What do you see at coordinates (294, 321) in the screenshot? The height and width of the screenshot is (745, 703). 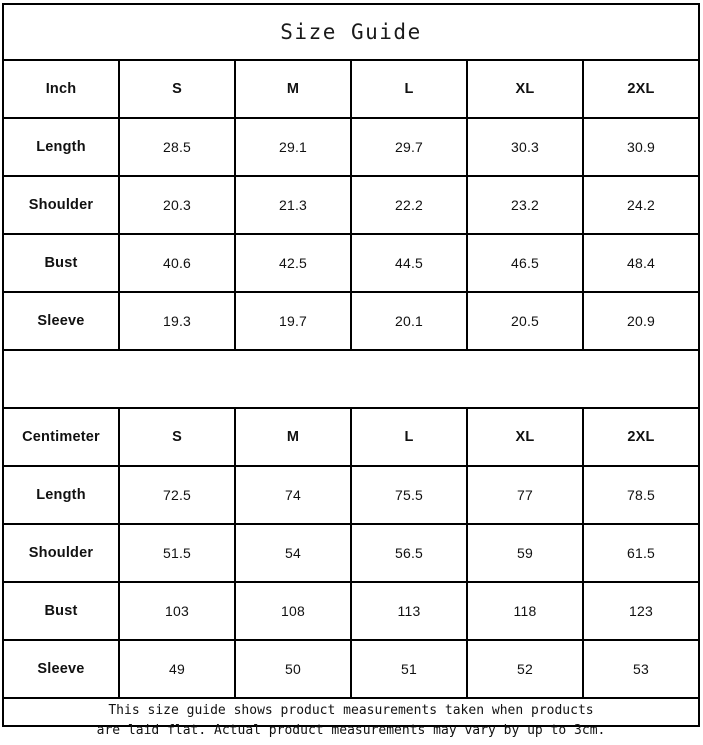 I see `cell-sleeve-m: 19.7` at bounding box center [294, 321].